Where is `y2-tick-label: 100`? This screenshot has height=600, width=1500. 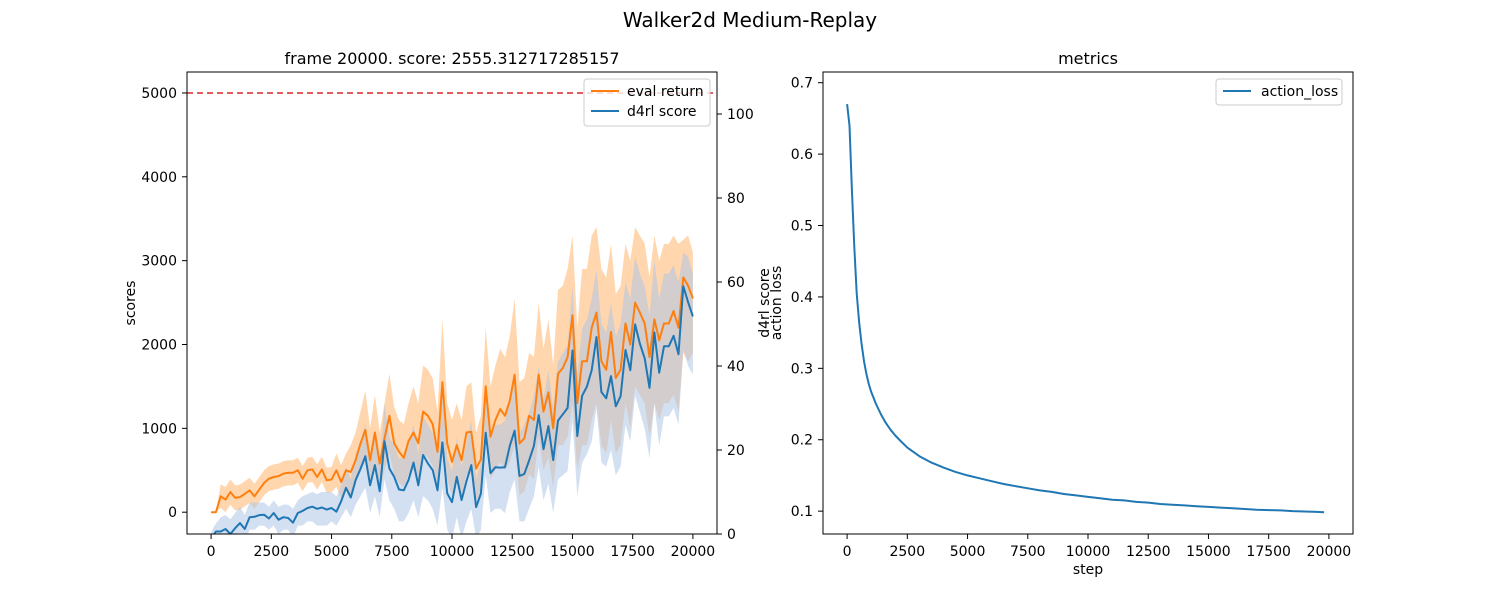 y2-tick-label: 100 is located at coordinates (740, 115).